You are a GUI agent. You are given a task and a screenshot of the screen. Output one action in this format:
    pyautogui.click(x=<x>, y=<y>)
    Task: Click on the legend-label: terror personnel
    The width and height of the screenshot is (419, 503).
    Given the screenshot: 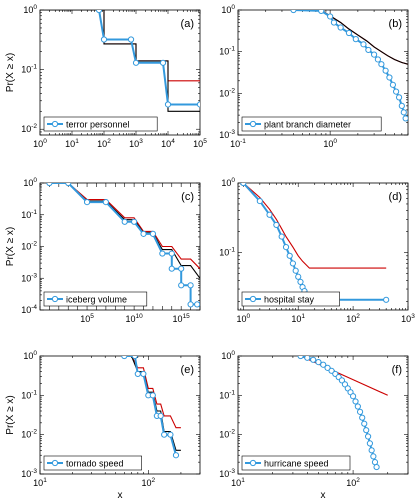 What is the action you would take?
    pyautogui.click(x=98, y=125)
    